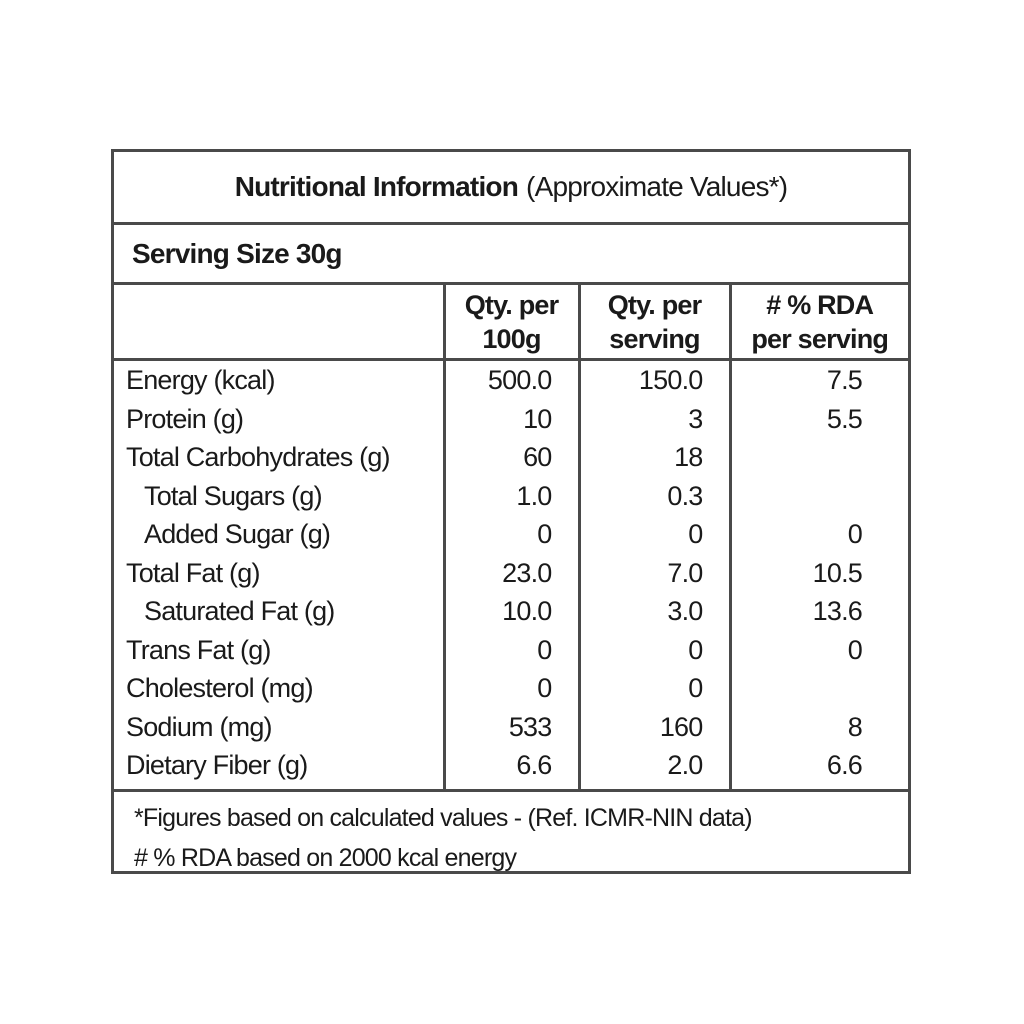 The image size is (1024, 1024). I want to click on table-row: Total Fat (g) 23.0 7.0 10.5, so click(511, 572).